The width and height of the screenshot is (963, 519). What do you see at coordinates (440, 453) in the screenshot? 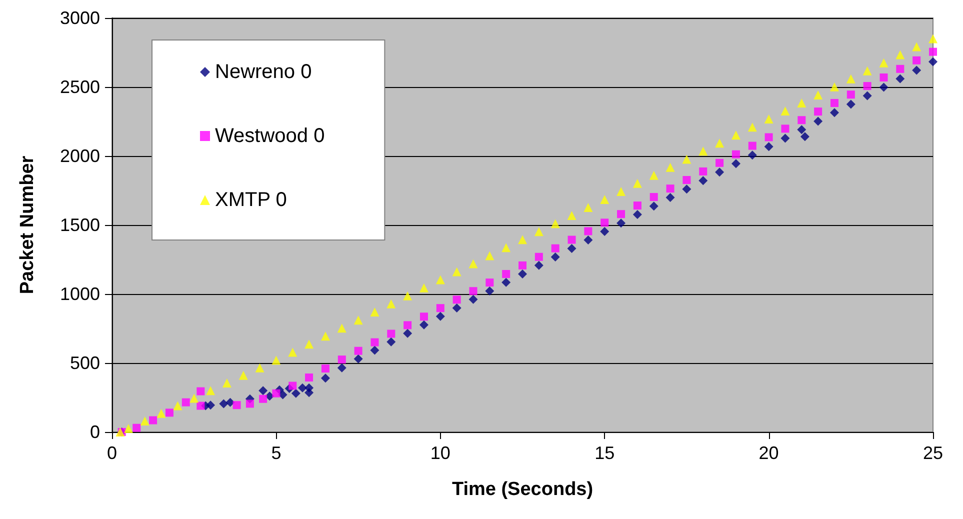
I see `x-tick-label: 10` at bounding box center [440, 453].